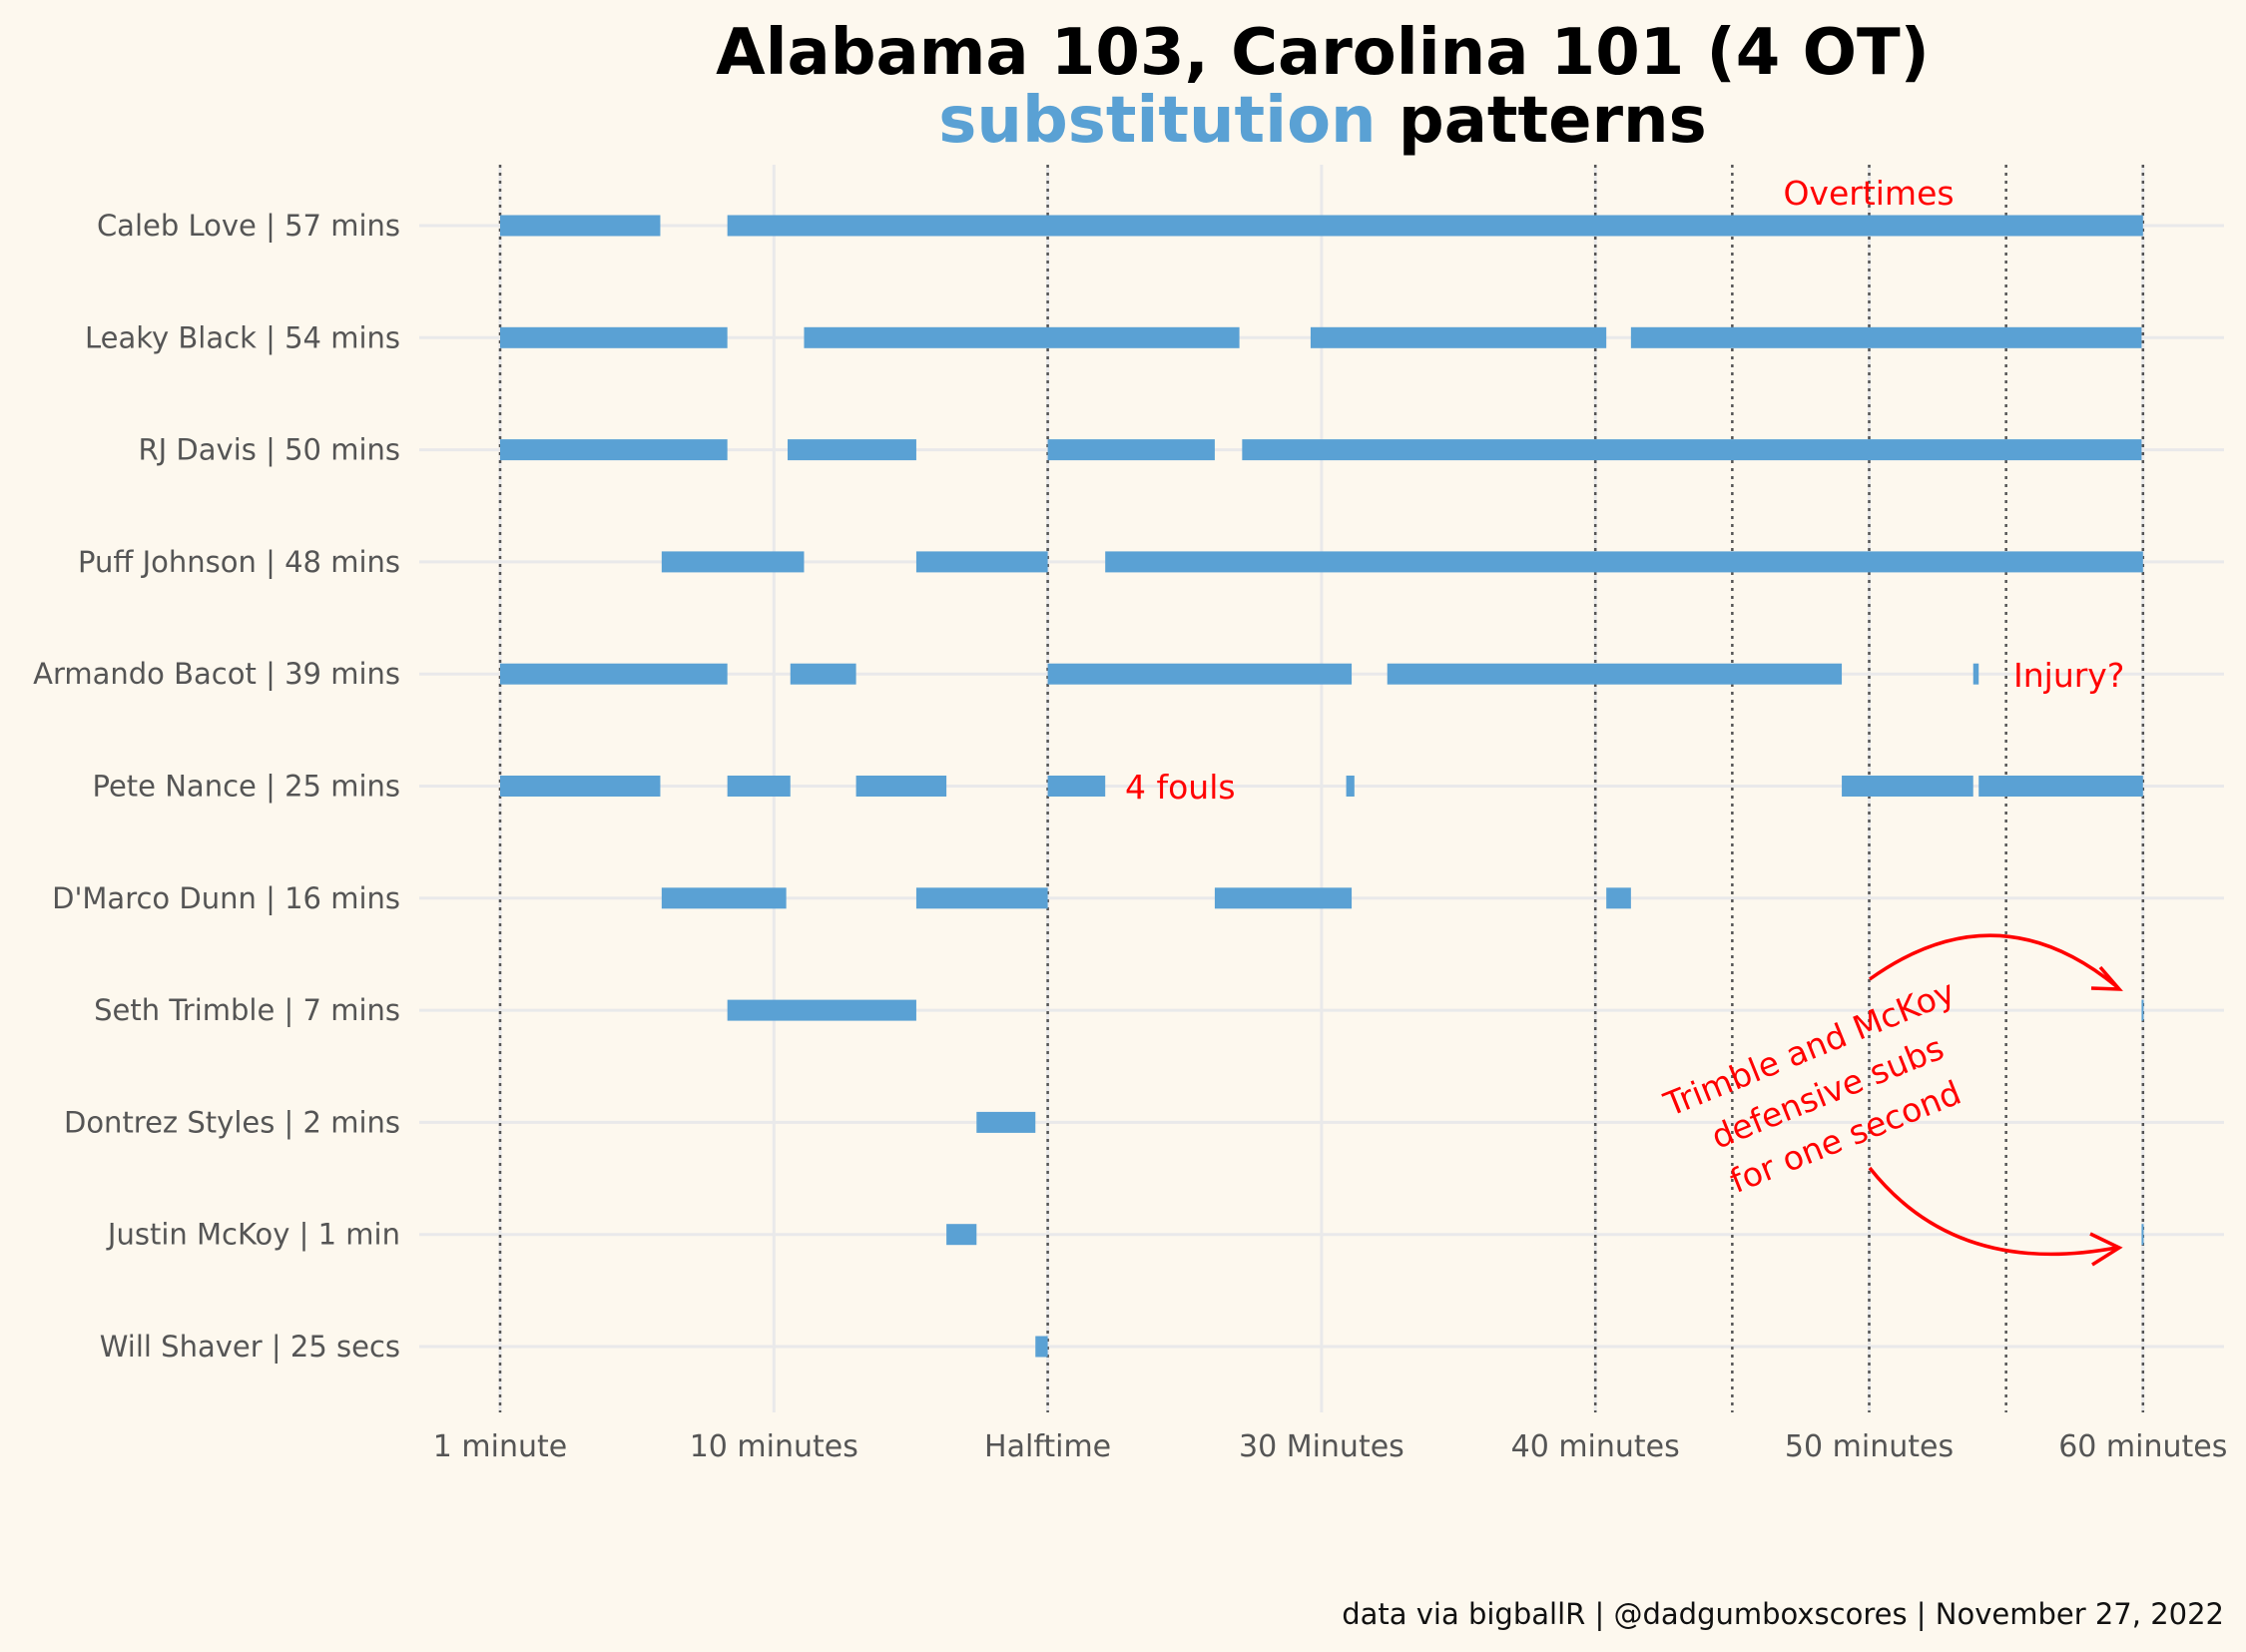  Describe the element at coordinates (226, 898) in the screenshot. I see `player-label: D'Marco Dunn | 16 mins` at that location.